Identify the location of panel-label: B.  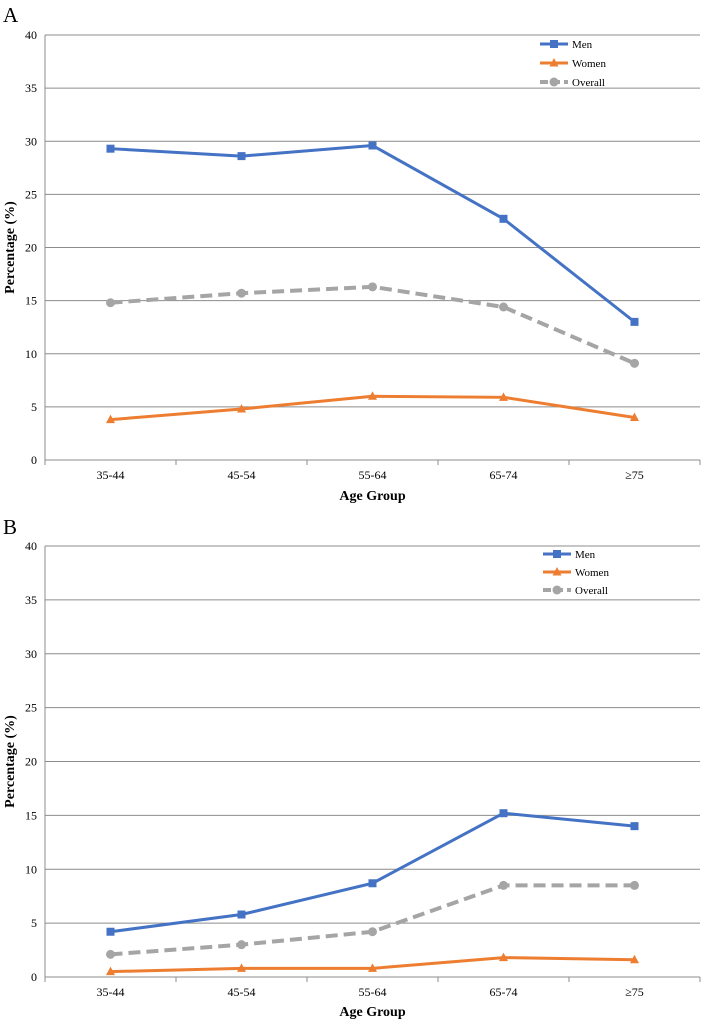
(10, 527).